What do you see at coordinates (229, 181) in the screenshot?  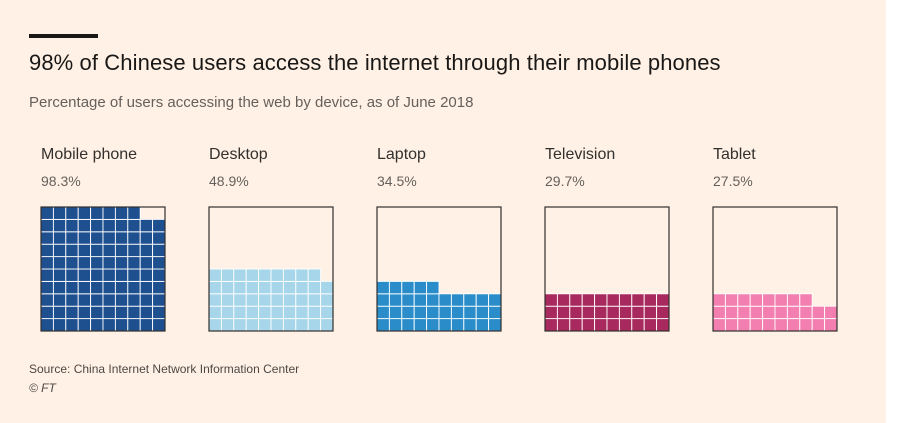 I see `panel-value-desktop: 48.9%` at bounding box center [229, 181].